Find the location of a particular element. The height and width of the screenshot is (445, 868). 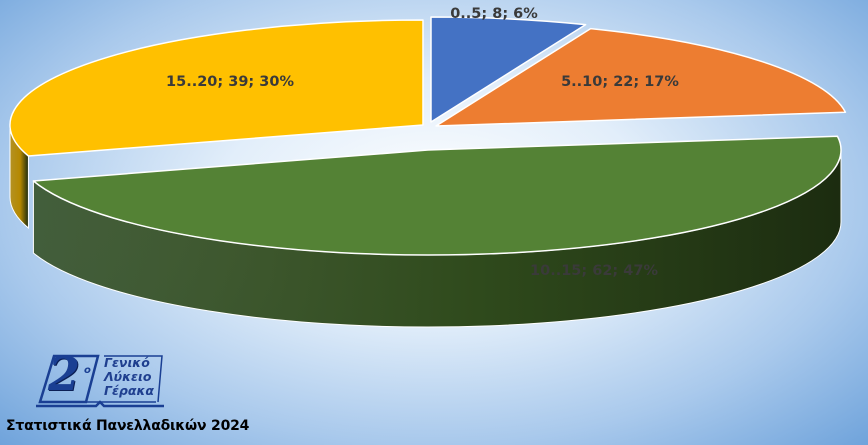

pie-slice-15..20 is located at coordinates (216, 88).